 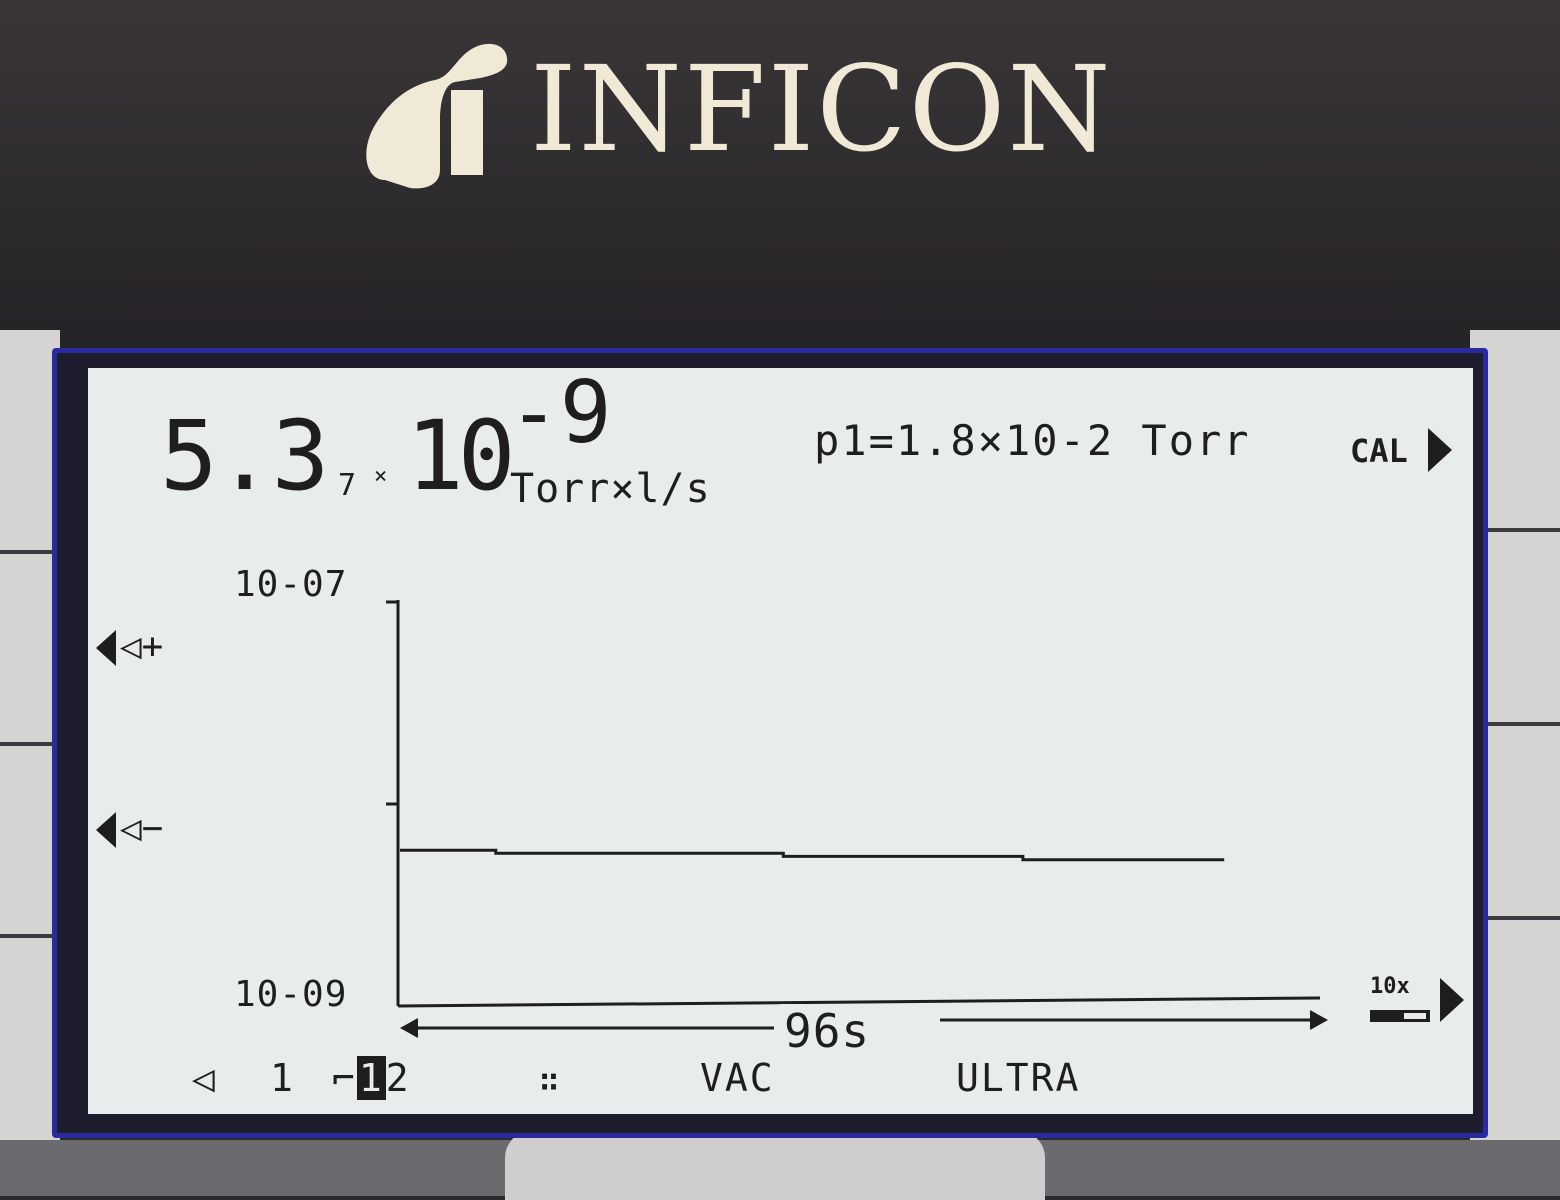 What do you see at coordinates (859, 1002) in the screenshot?
I see `x-axis-line` at bounding box center [859, 1002].